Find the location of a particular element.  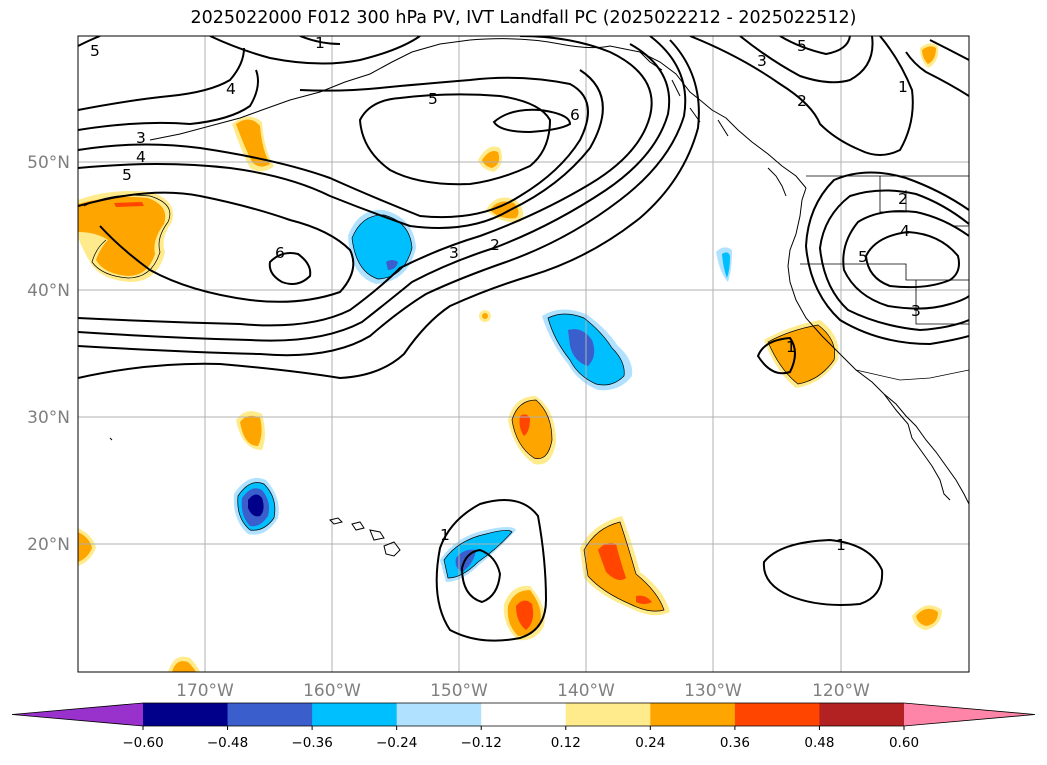

colorbar-extend-max is located at coordinates (969, 714).